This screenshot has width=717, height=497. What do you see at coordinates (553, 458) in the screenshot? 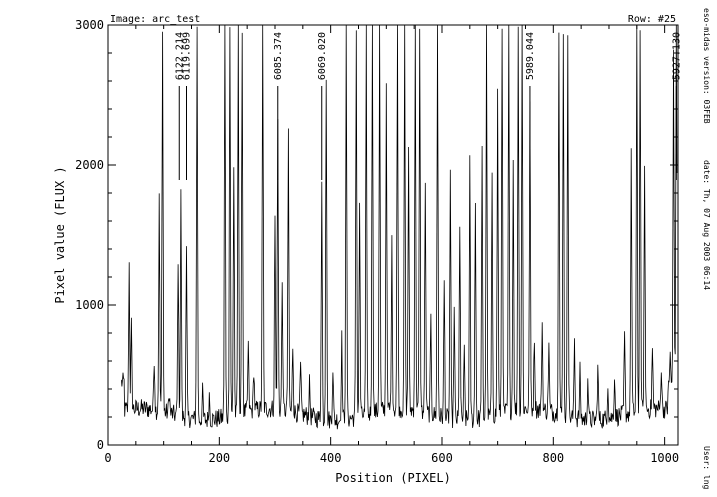
I see `x-tick-label: 800` at bounding box center [553, 458].